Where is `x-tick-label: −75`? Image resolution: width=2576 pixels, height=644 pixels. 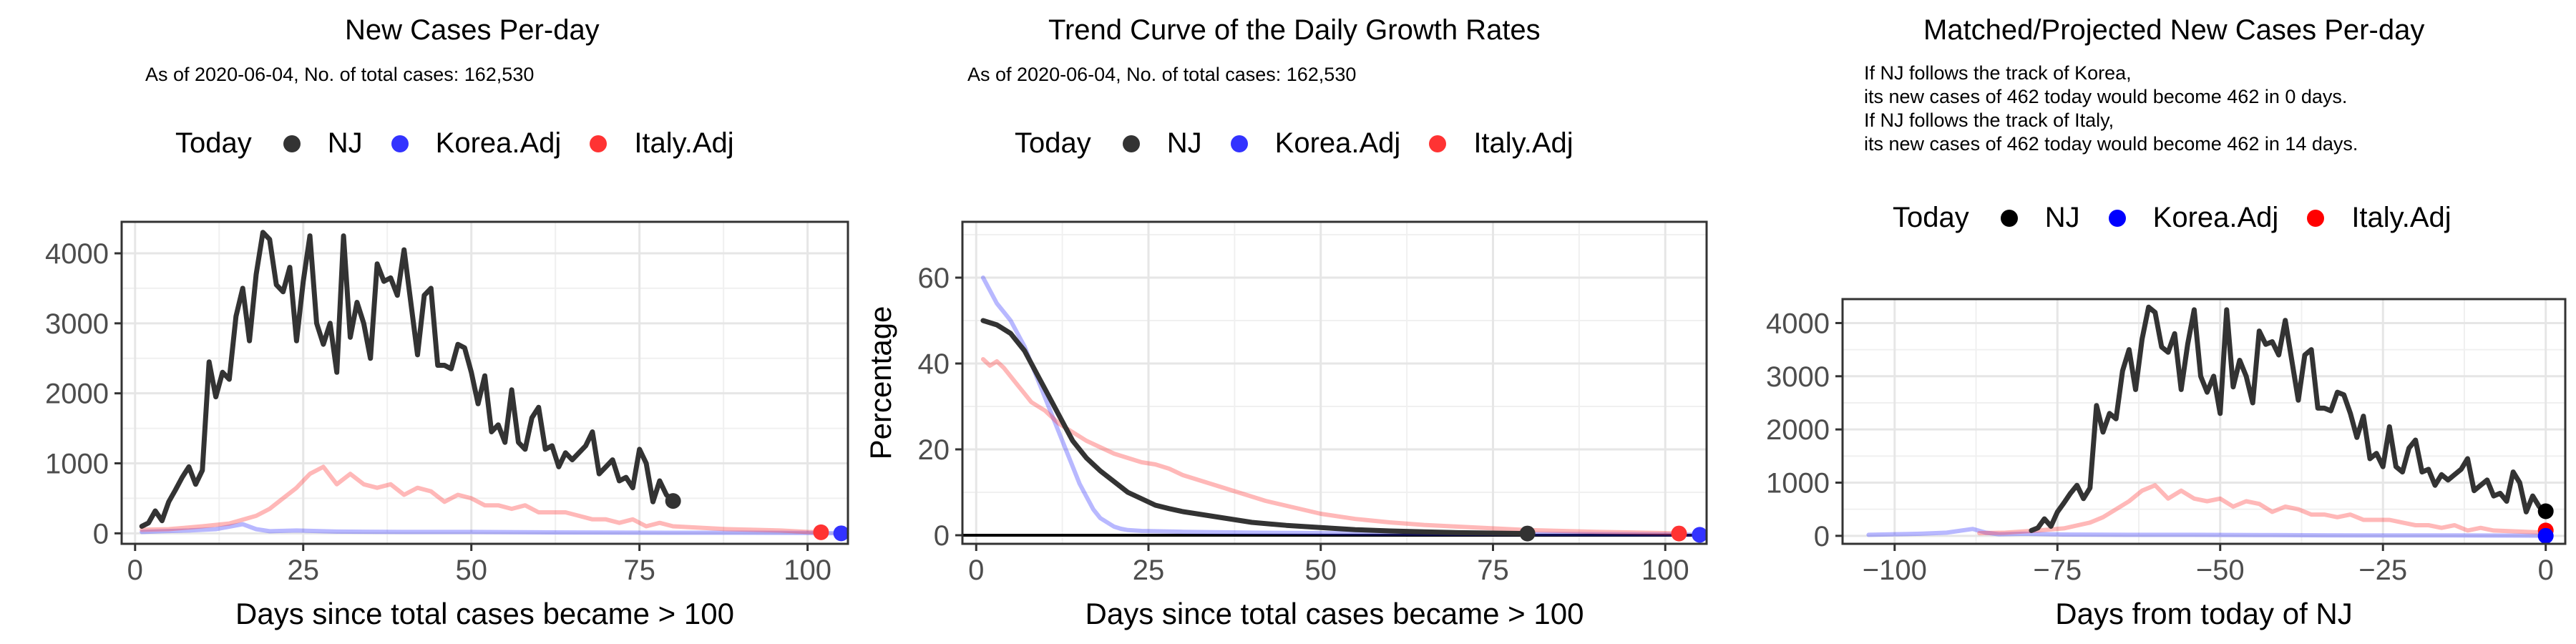
x-tick-label: −75 is located at coordinates (2057, 570).